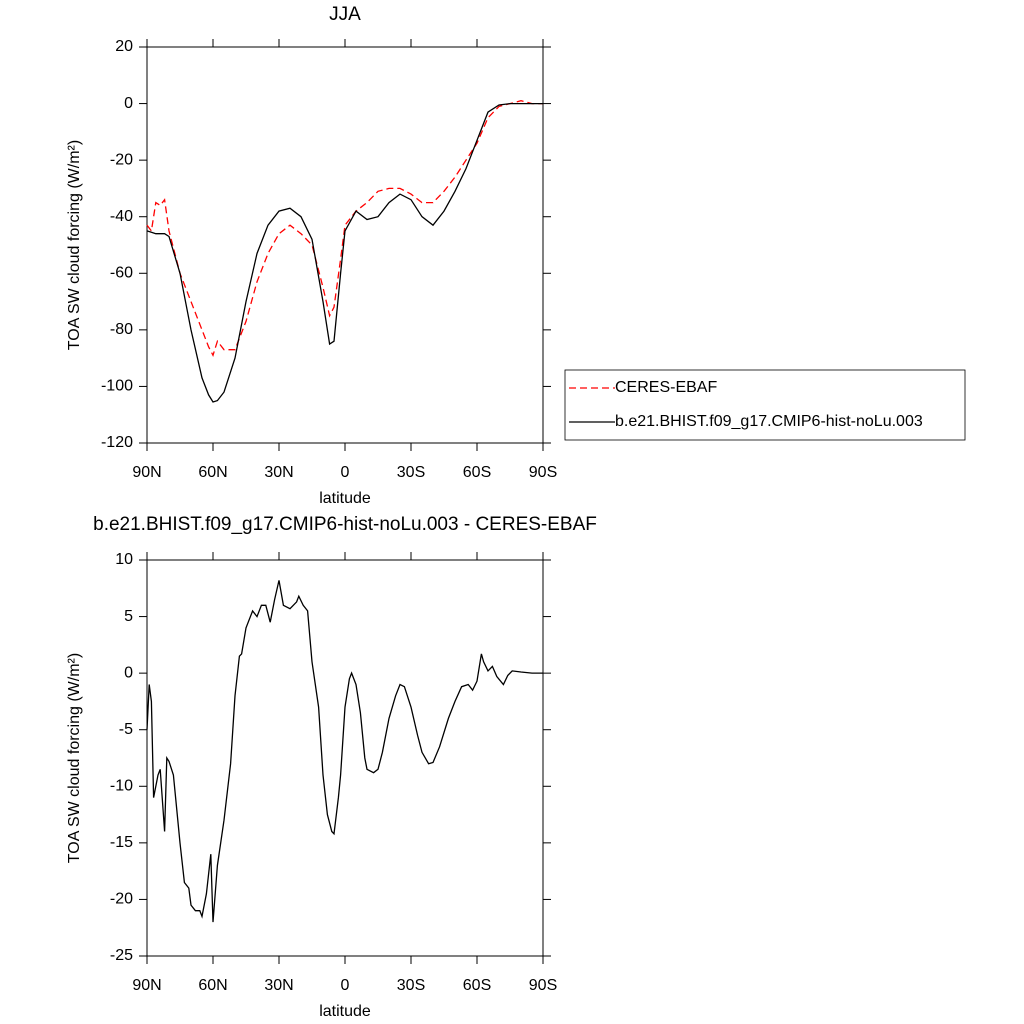 The width and height of the screenshot is (1024, 1024). Describe the element at coordinates (128, 616) in the screenshot. I see `y-tick-label: 5` at that location.